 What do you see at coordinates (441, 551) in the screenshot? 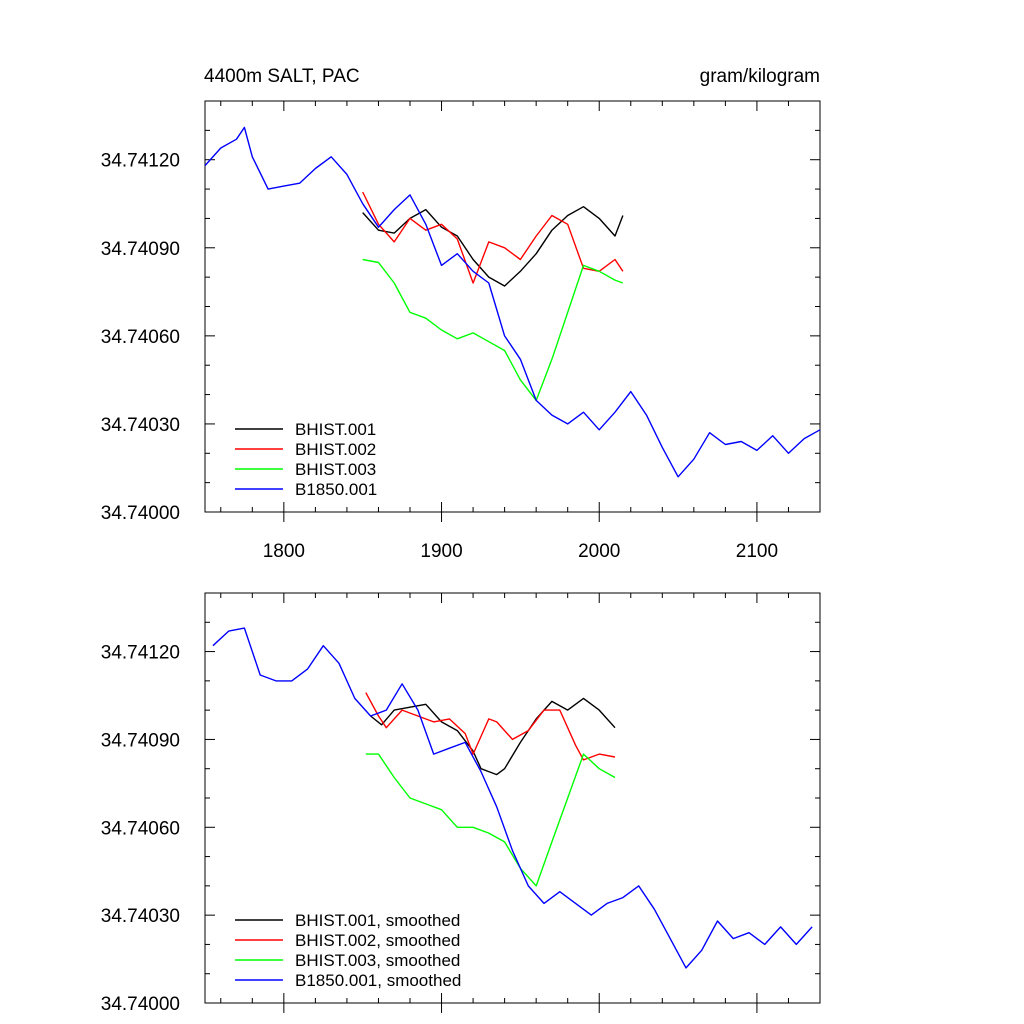
I see `x-tick-label: 1900` at bounding box center [441, 551].